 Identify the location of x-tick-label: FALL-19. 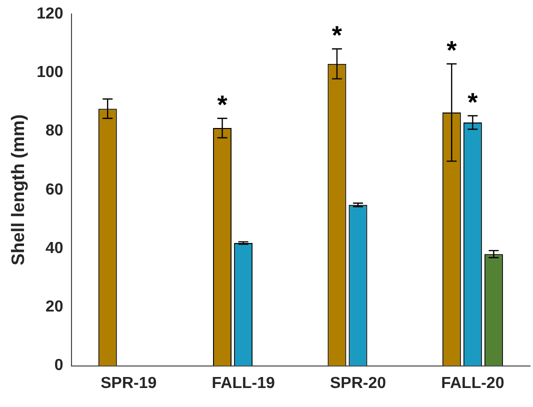
(243, 383).